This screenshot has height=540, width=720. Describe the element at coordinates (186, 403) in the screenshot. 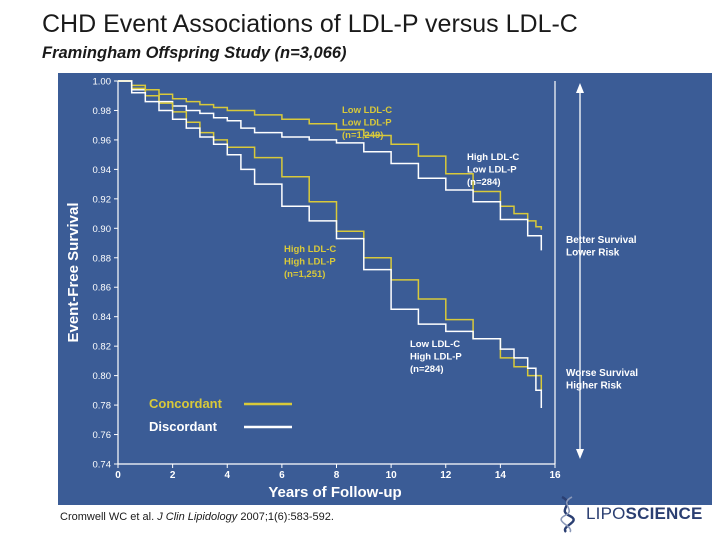

I see `legend-label: Concordant` at that location.